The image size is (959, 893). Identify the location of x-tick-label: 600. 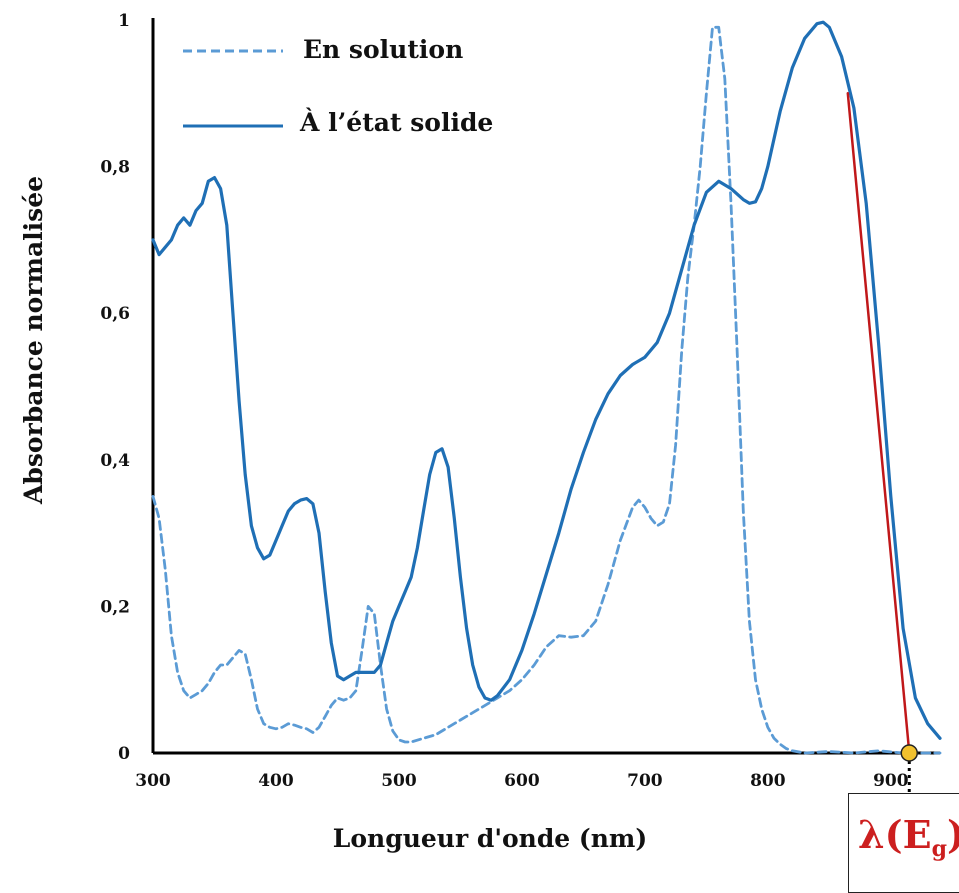
(522, 781).